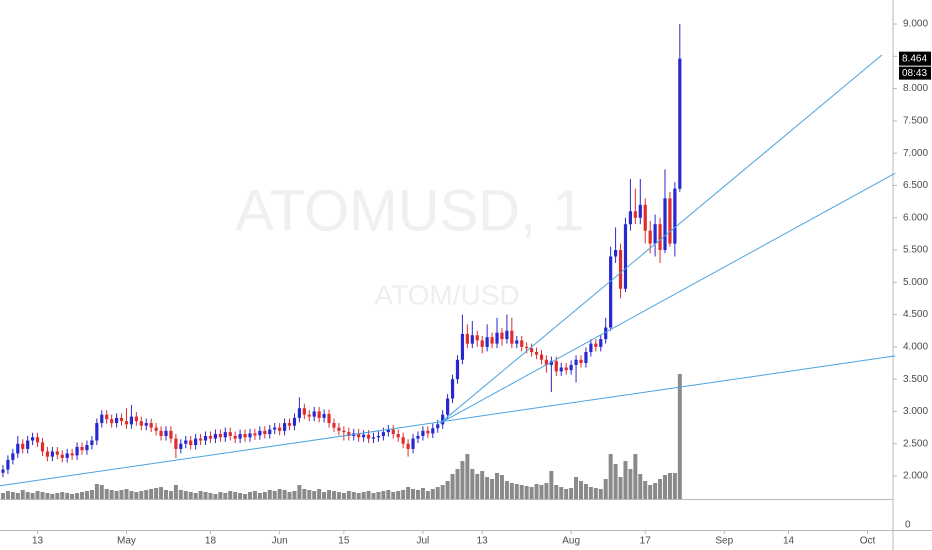 Image resolution: width=932 pixels, height=550 pixels. I want to click on x-tick-label: 17, so click(646, 541).